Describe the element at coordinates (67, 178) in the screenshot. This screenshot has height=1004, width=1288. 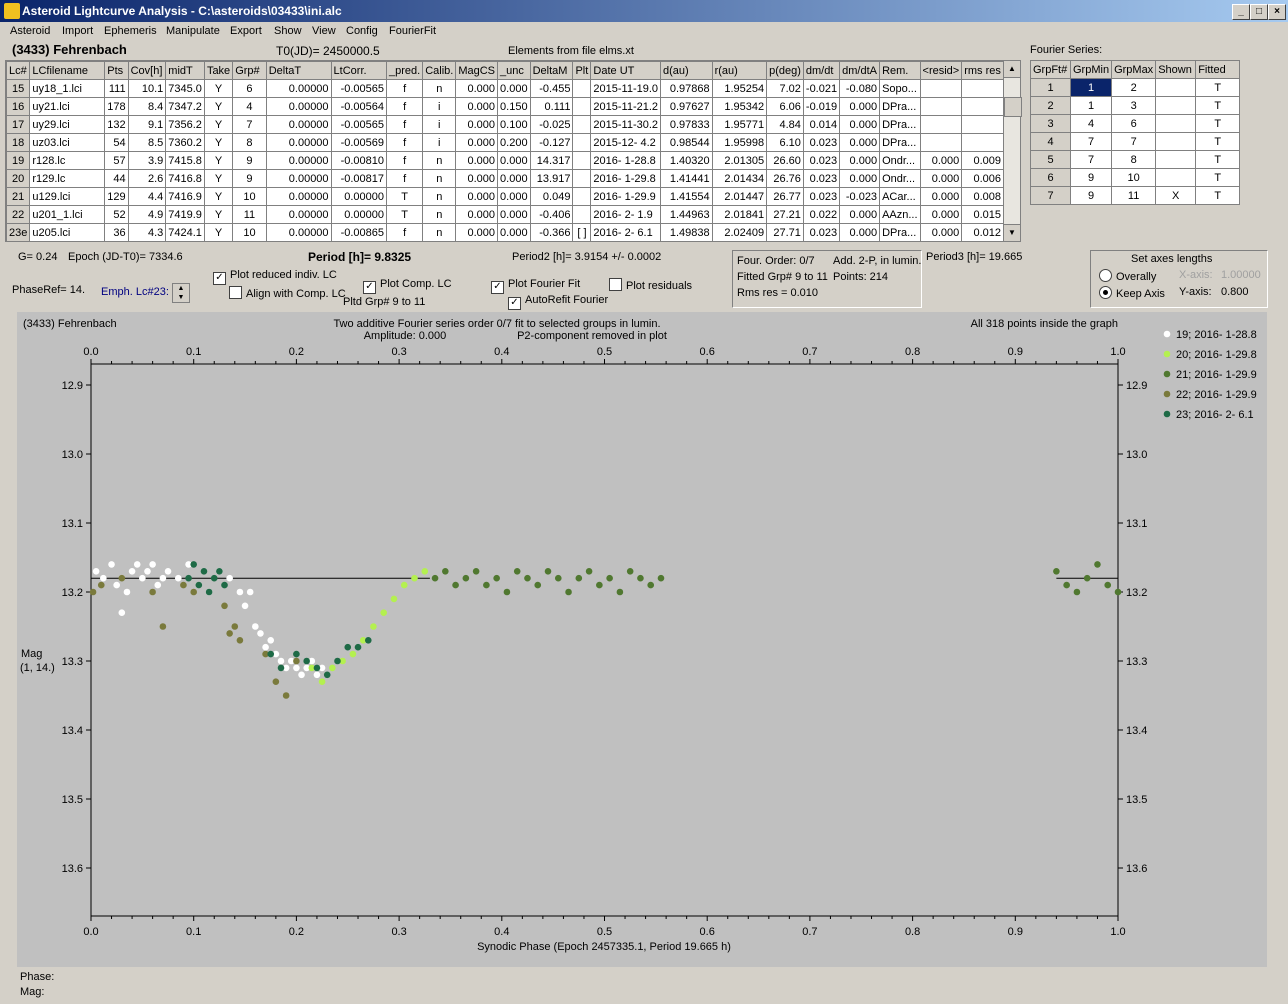
I see `table-cell: r129.lc` at that location.